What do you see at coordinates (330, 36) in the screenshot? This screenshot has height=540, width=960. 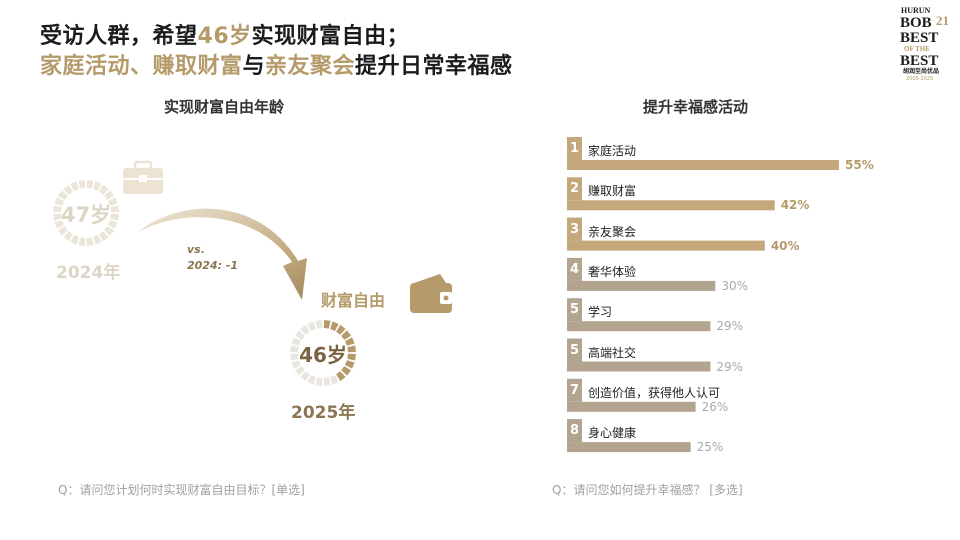 I see `title-line-1-segment: 实现财富自由；` at bounding box center [330, 36].